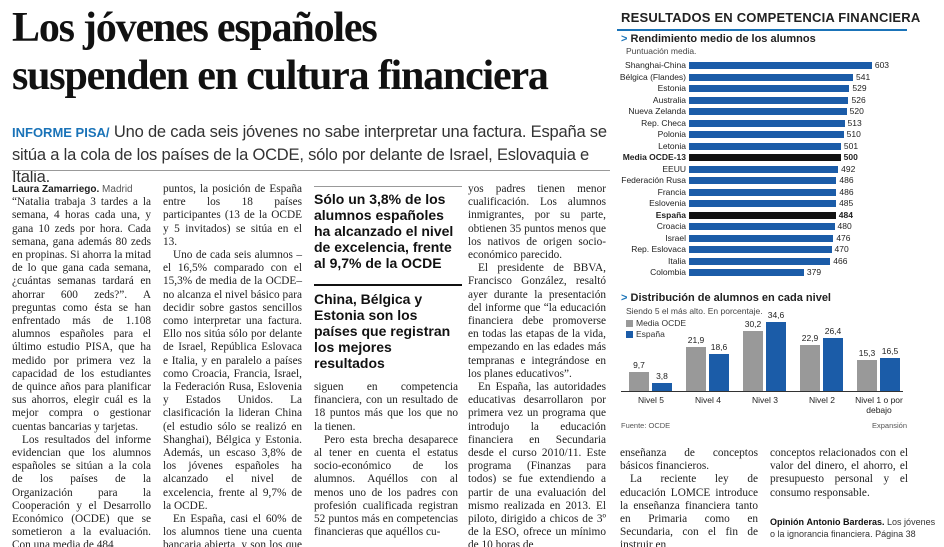  What do you see at coordinates (658, 249) in the screenshot?
I see `bar-label: Rep. Eslovaca` at bounding box center [658, 249].